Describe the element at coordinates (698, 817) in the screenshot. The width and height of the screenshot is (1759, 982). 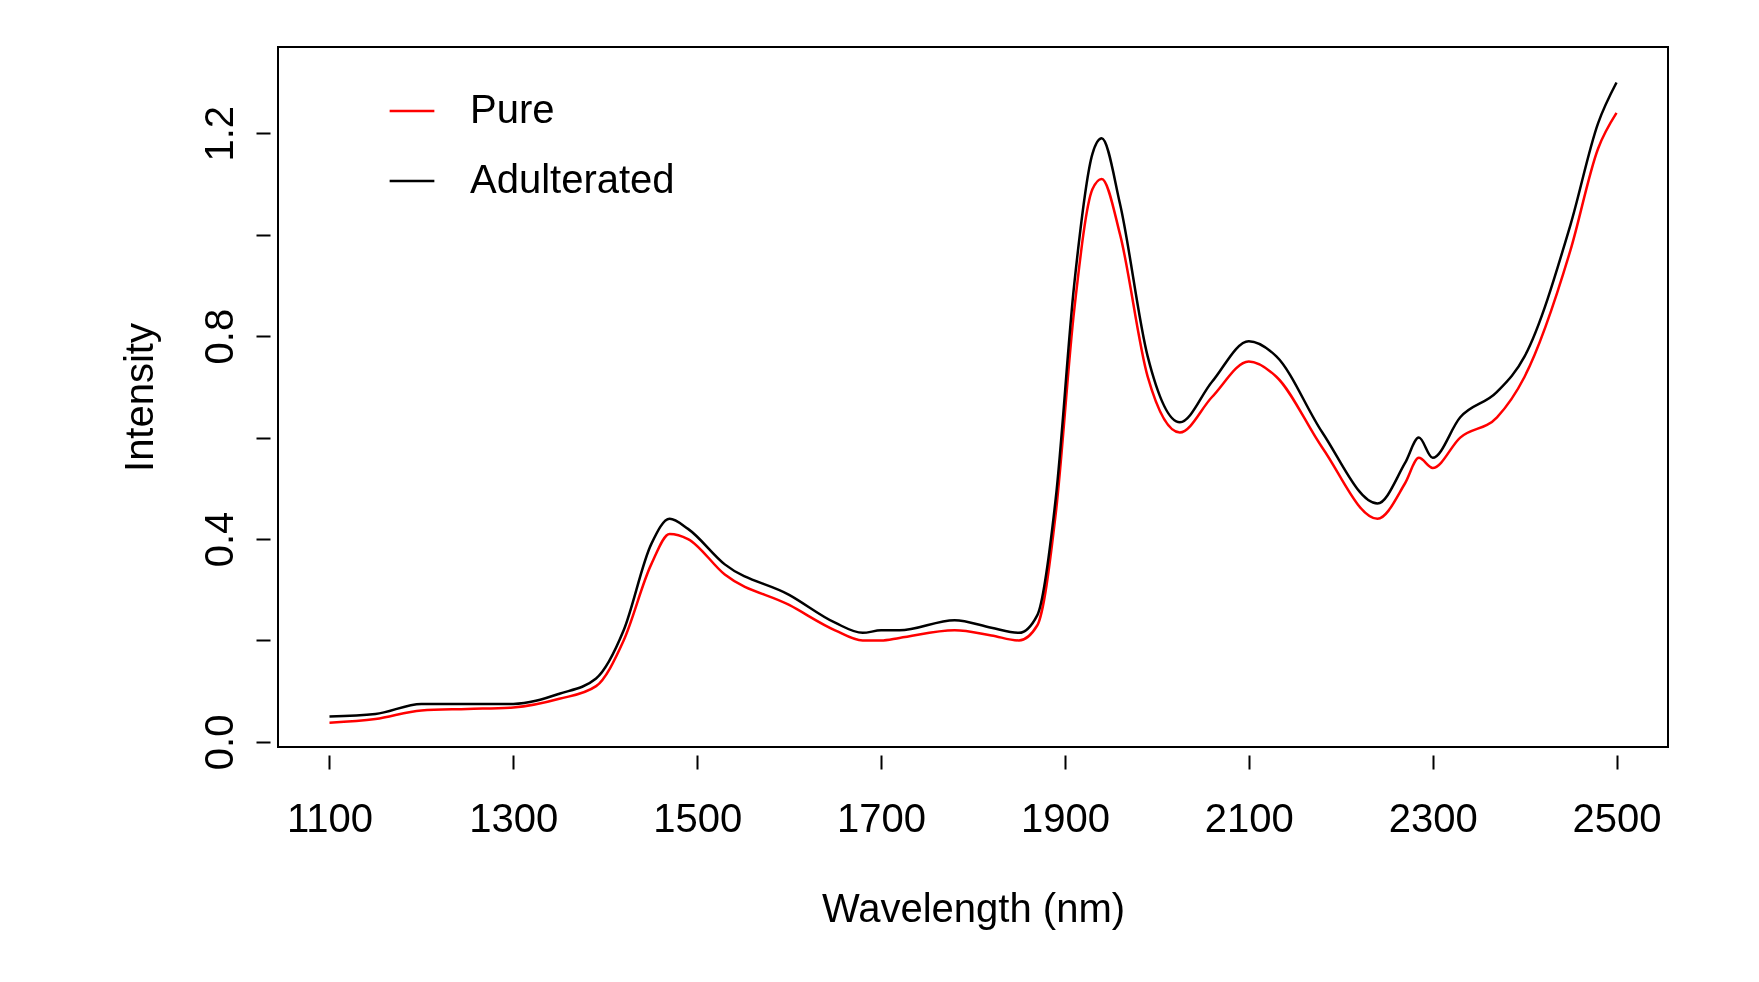
I see `x-tick-label: 1500` at that location.